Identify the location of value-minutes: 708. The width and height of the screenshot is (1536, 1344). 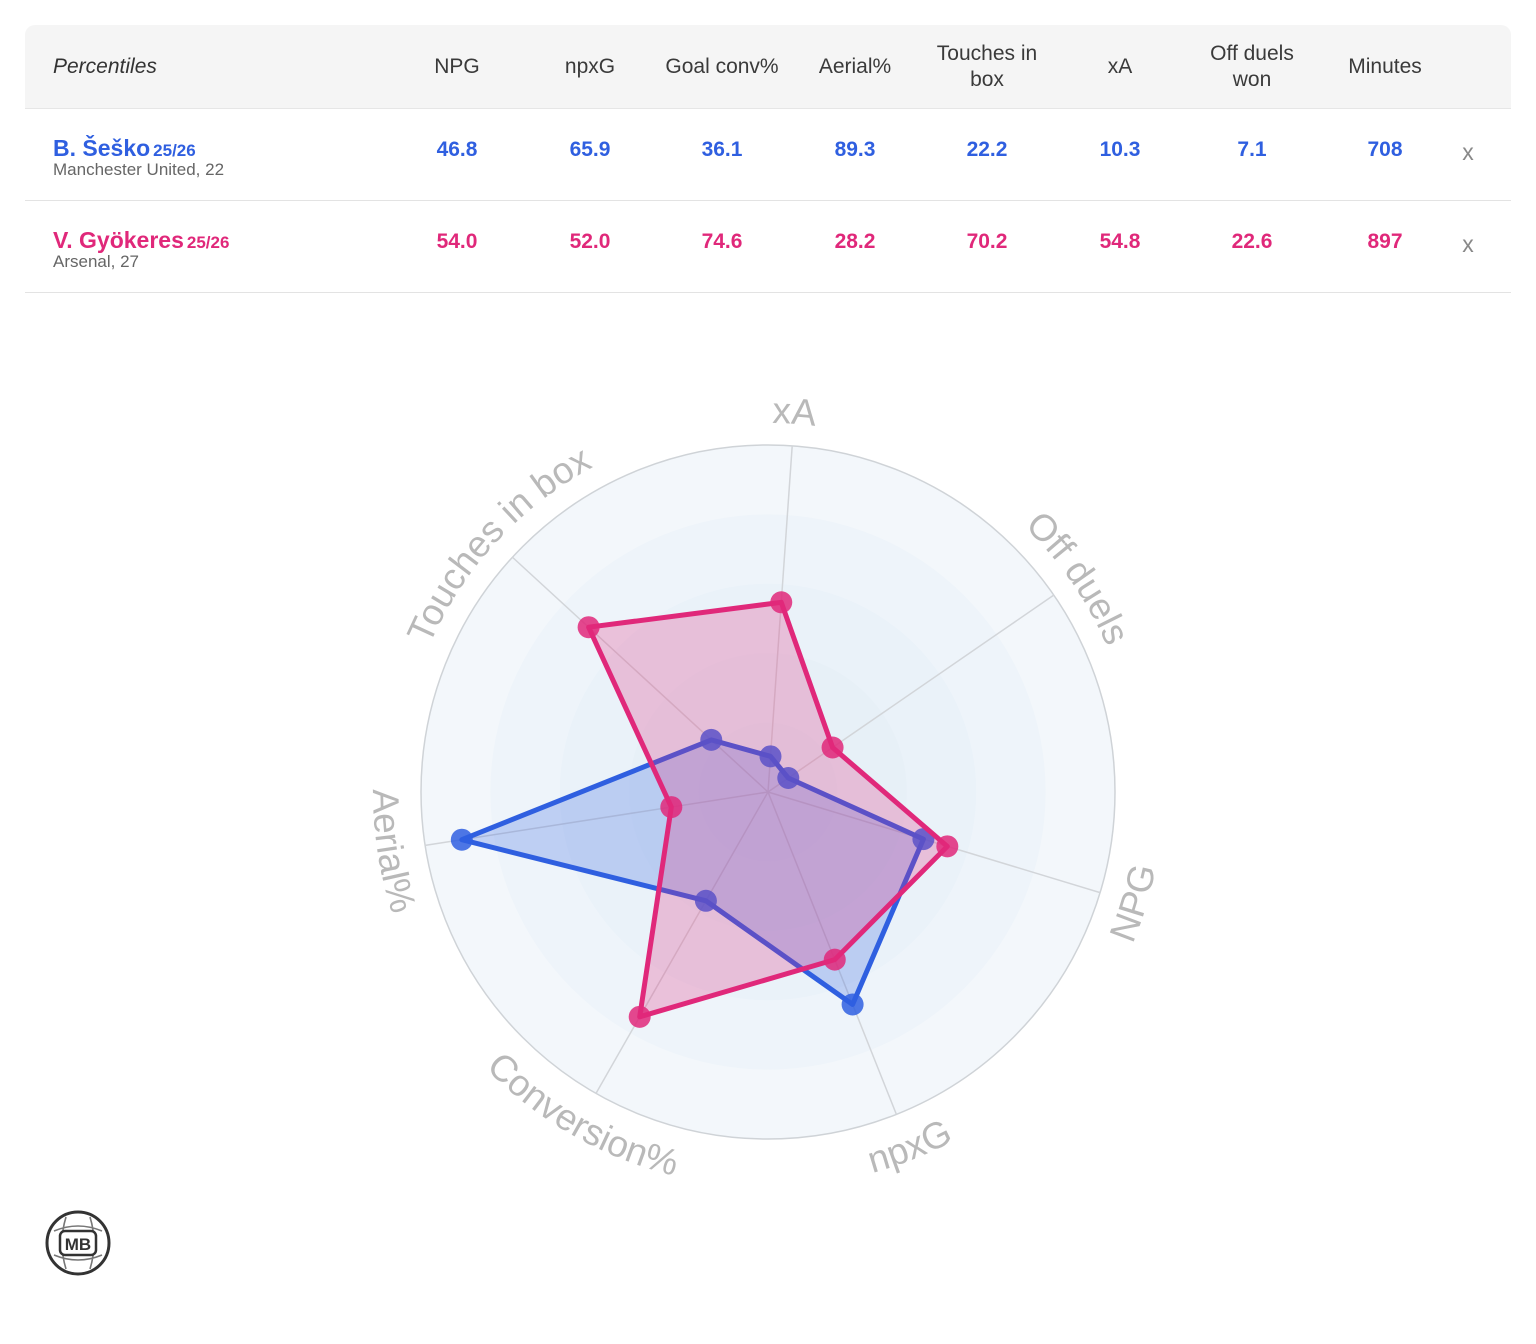
(1385, 149).